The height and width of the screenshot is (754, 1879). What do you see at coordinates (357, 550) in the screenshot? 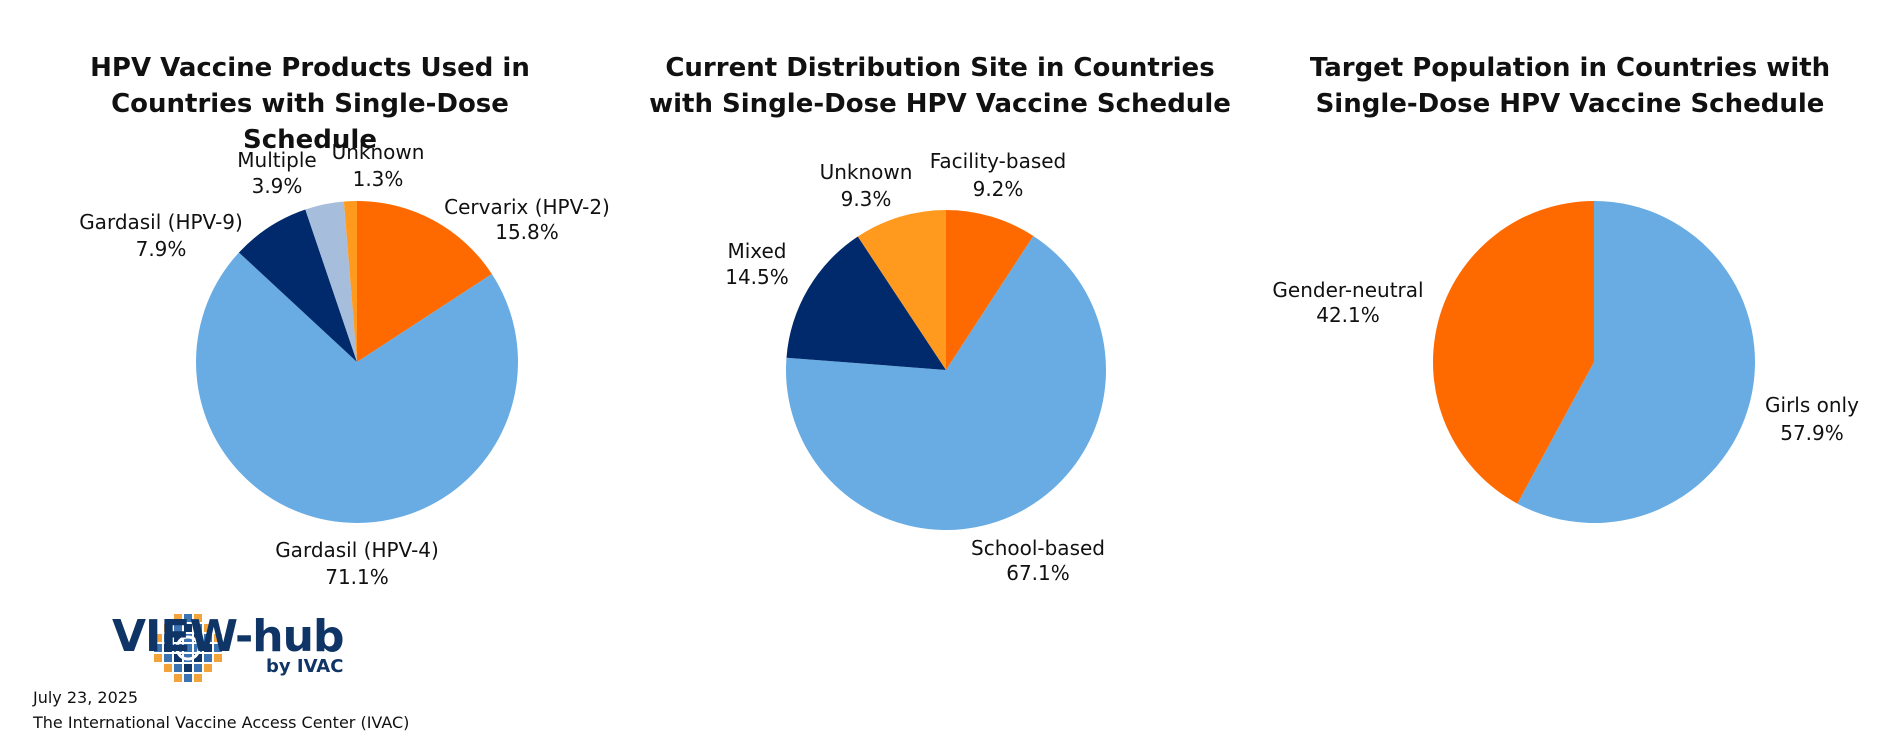
I see `slice-label-gardasil-hpv-4: Gardasil (HPV-4)` at bounding box center [357, 550].